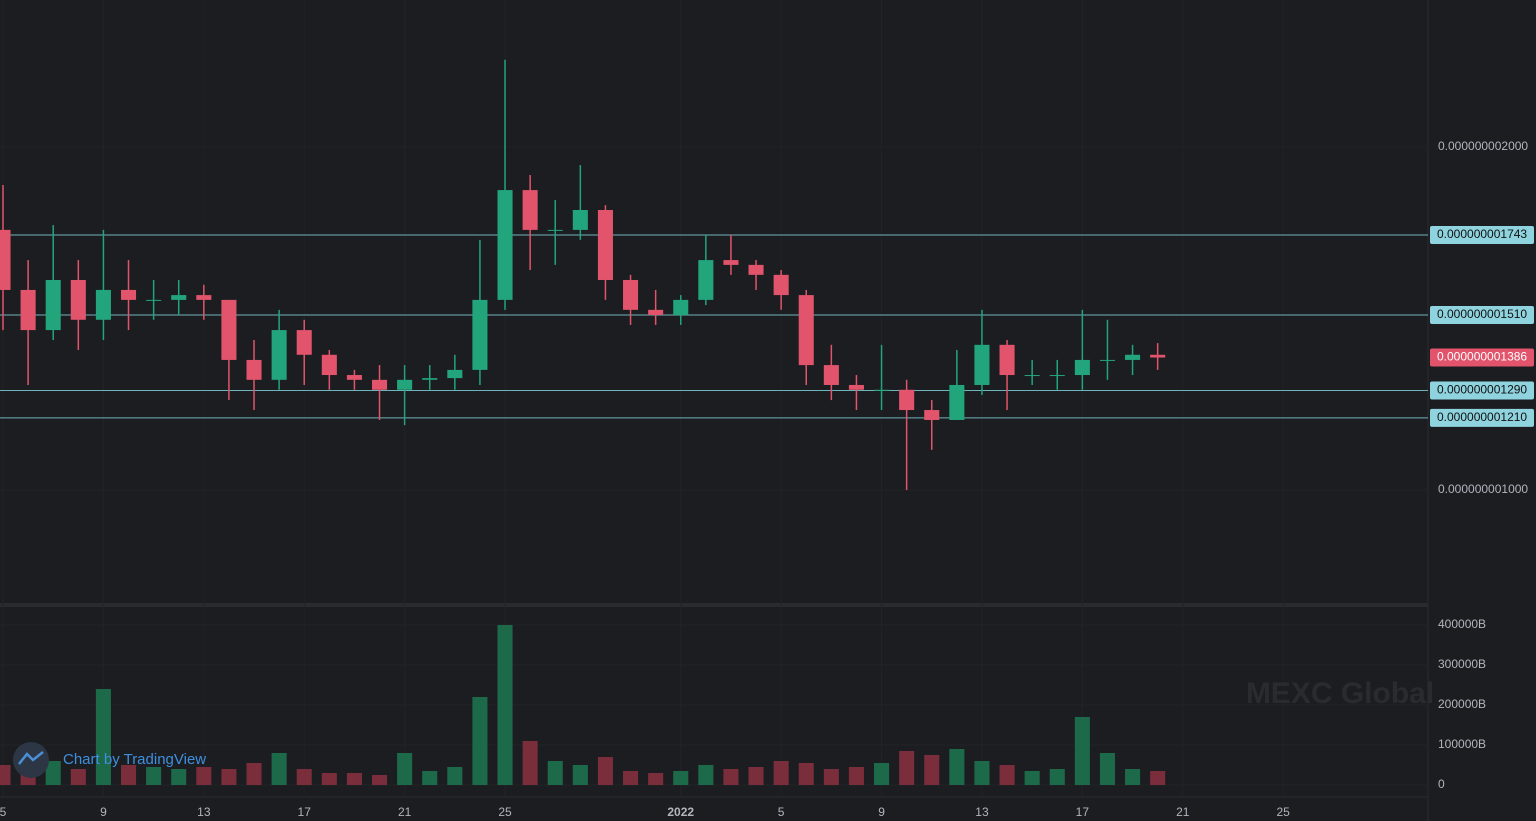 The height and width of the screenshot is (821, 1536). Describe the element at coordinates (1340, 693) in the screenshot. I see `watermark: MEXC Global` at that location.